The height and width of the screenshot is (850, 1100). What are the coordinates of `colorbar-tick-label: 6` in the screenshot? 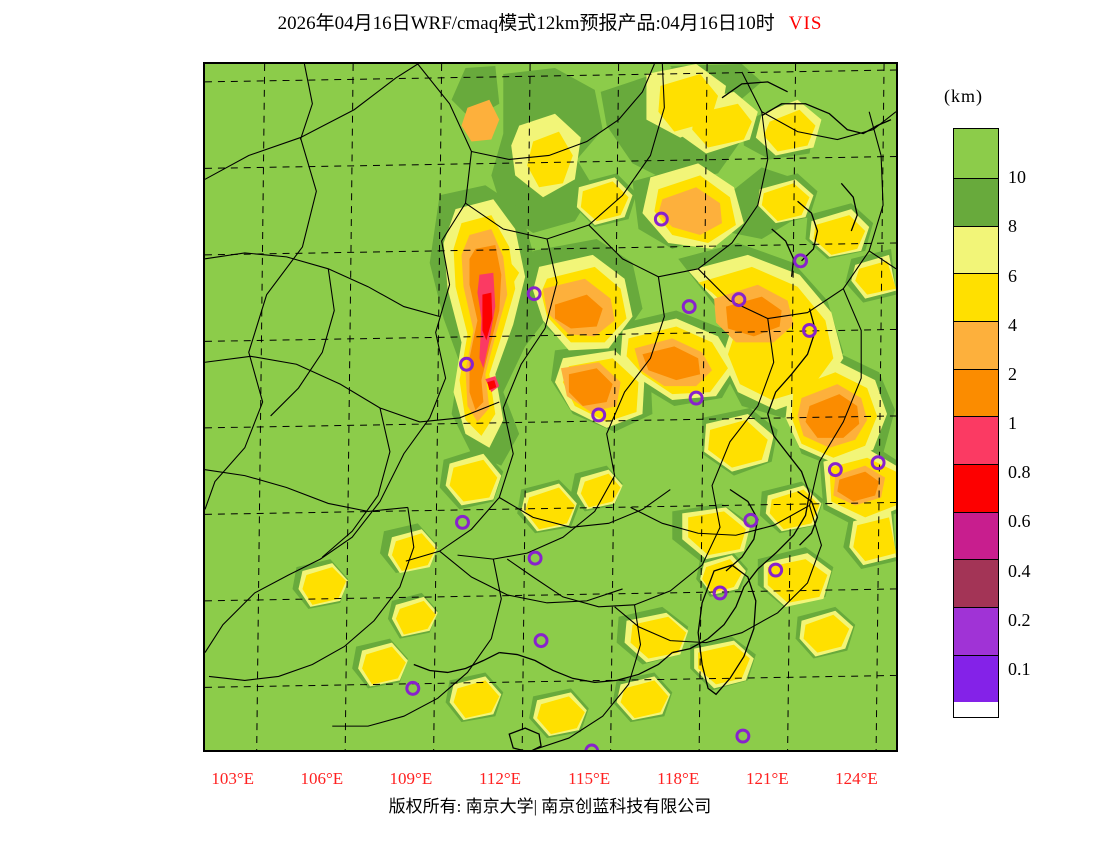 It's located at (1012, 275).